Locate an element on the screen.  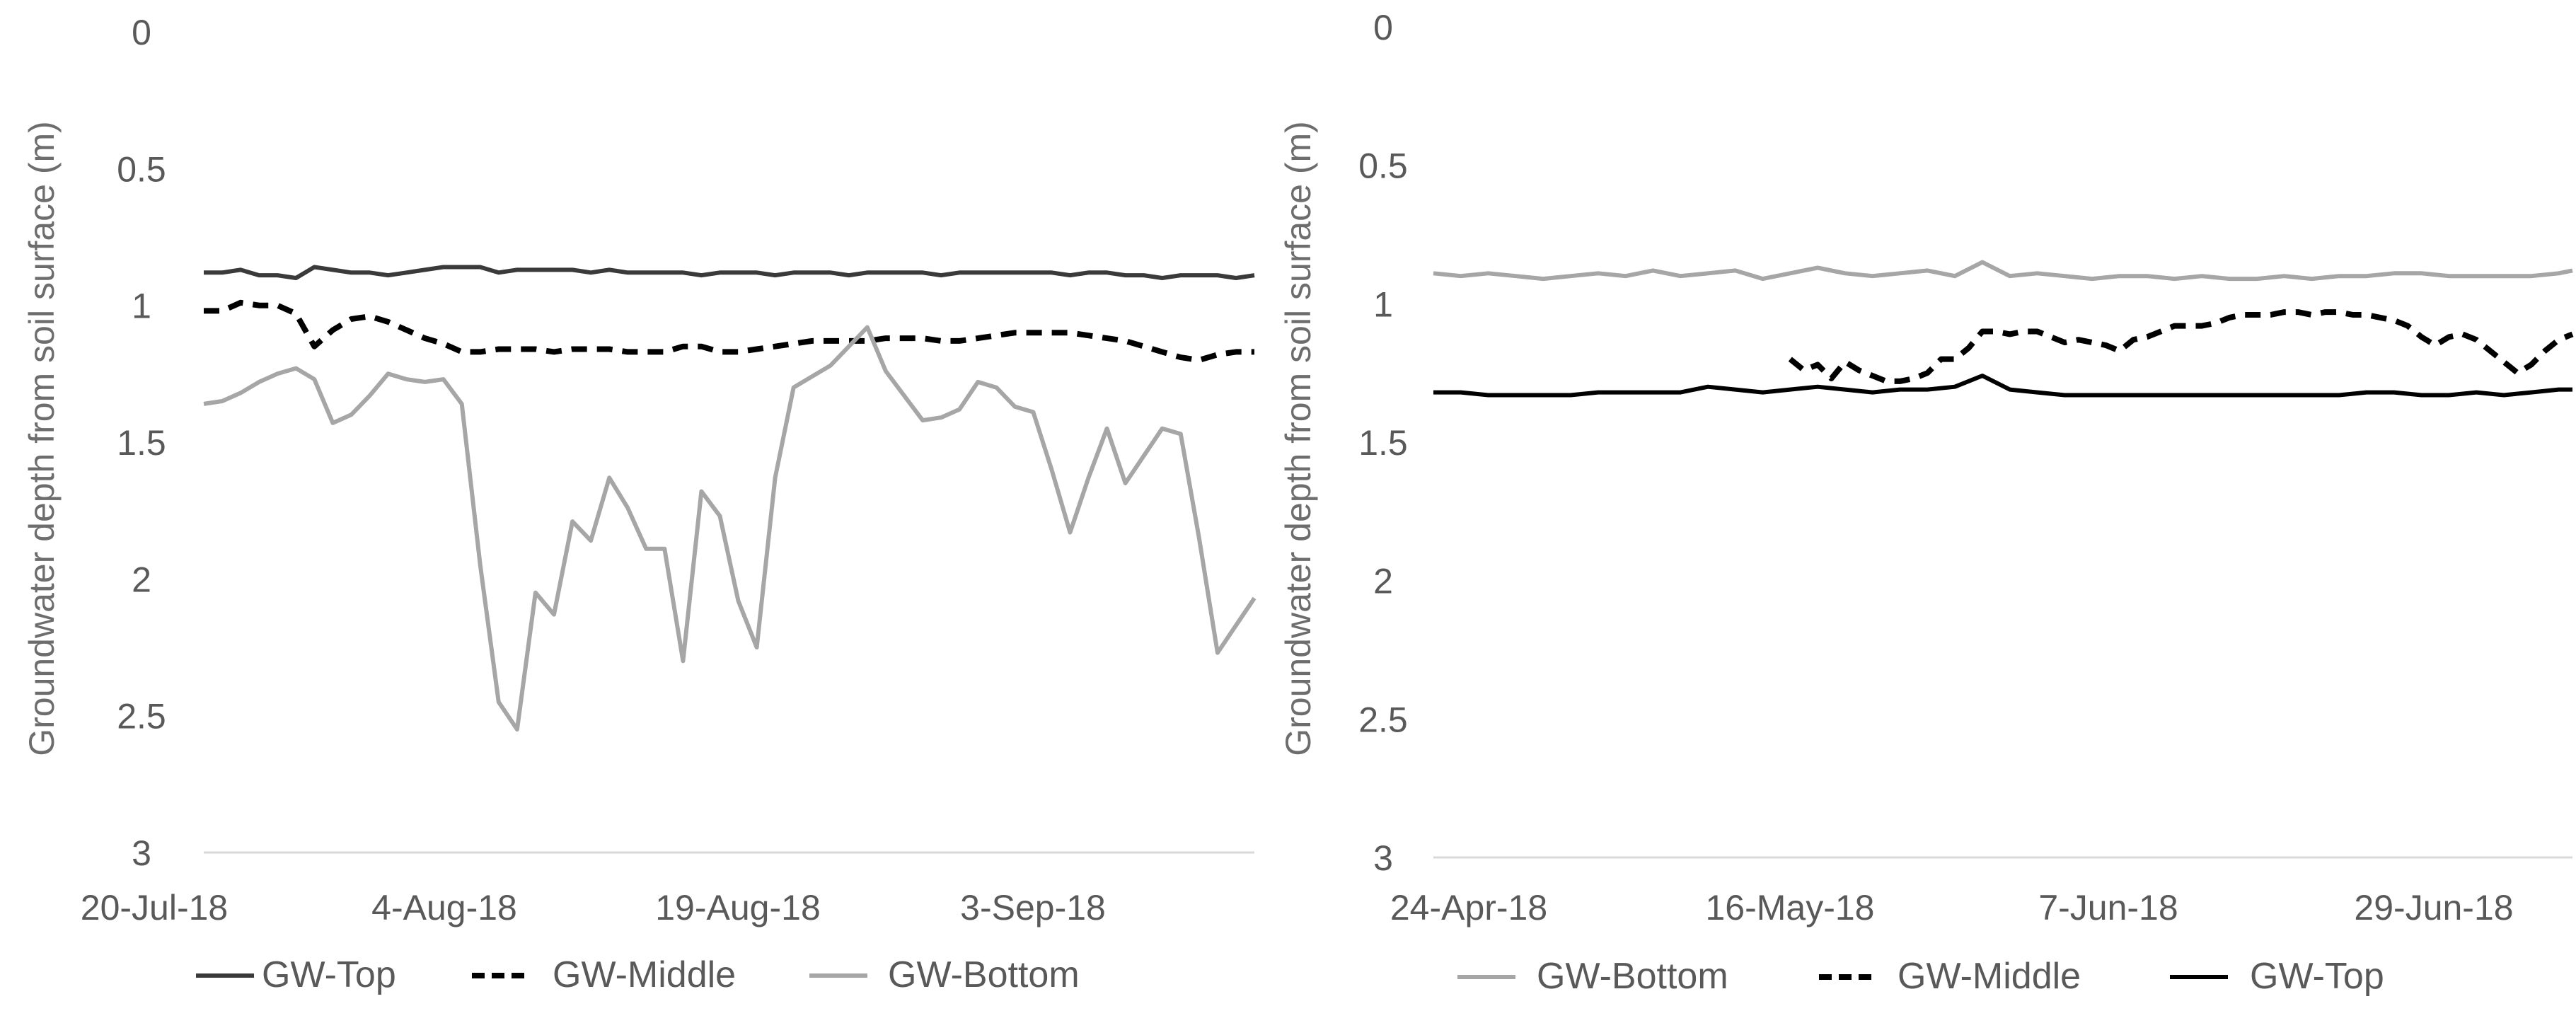
x-tick-label: 3-Sep-18 is located at coordinates (1033, 907).